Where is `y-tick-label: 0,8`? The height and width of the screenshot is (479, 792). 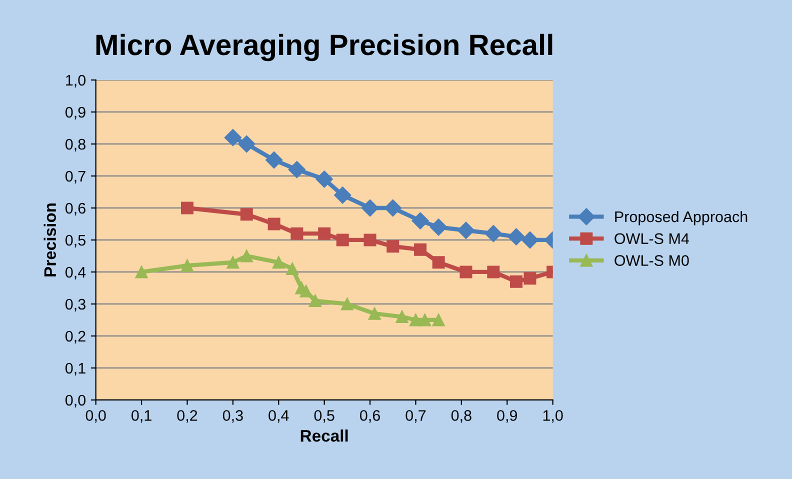 y-tick-label: 0,8 is located at coordinates (75, 145).